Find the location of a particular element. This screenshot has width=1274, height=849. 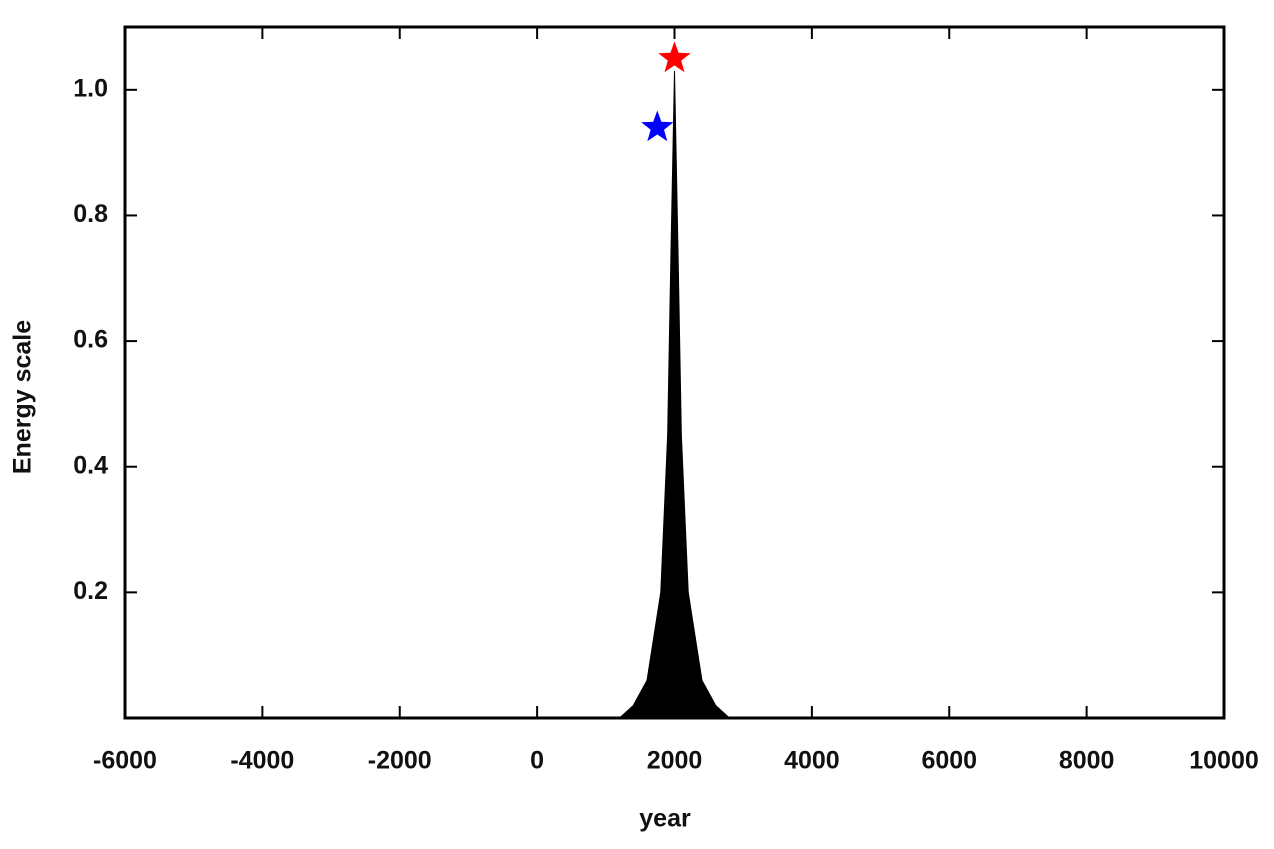

x-axis-label: year is located at coordinates (665, 819).